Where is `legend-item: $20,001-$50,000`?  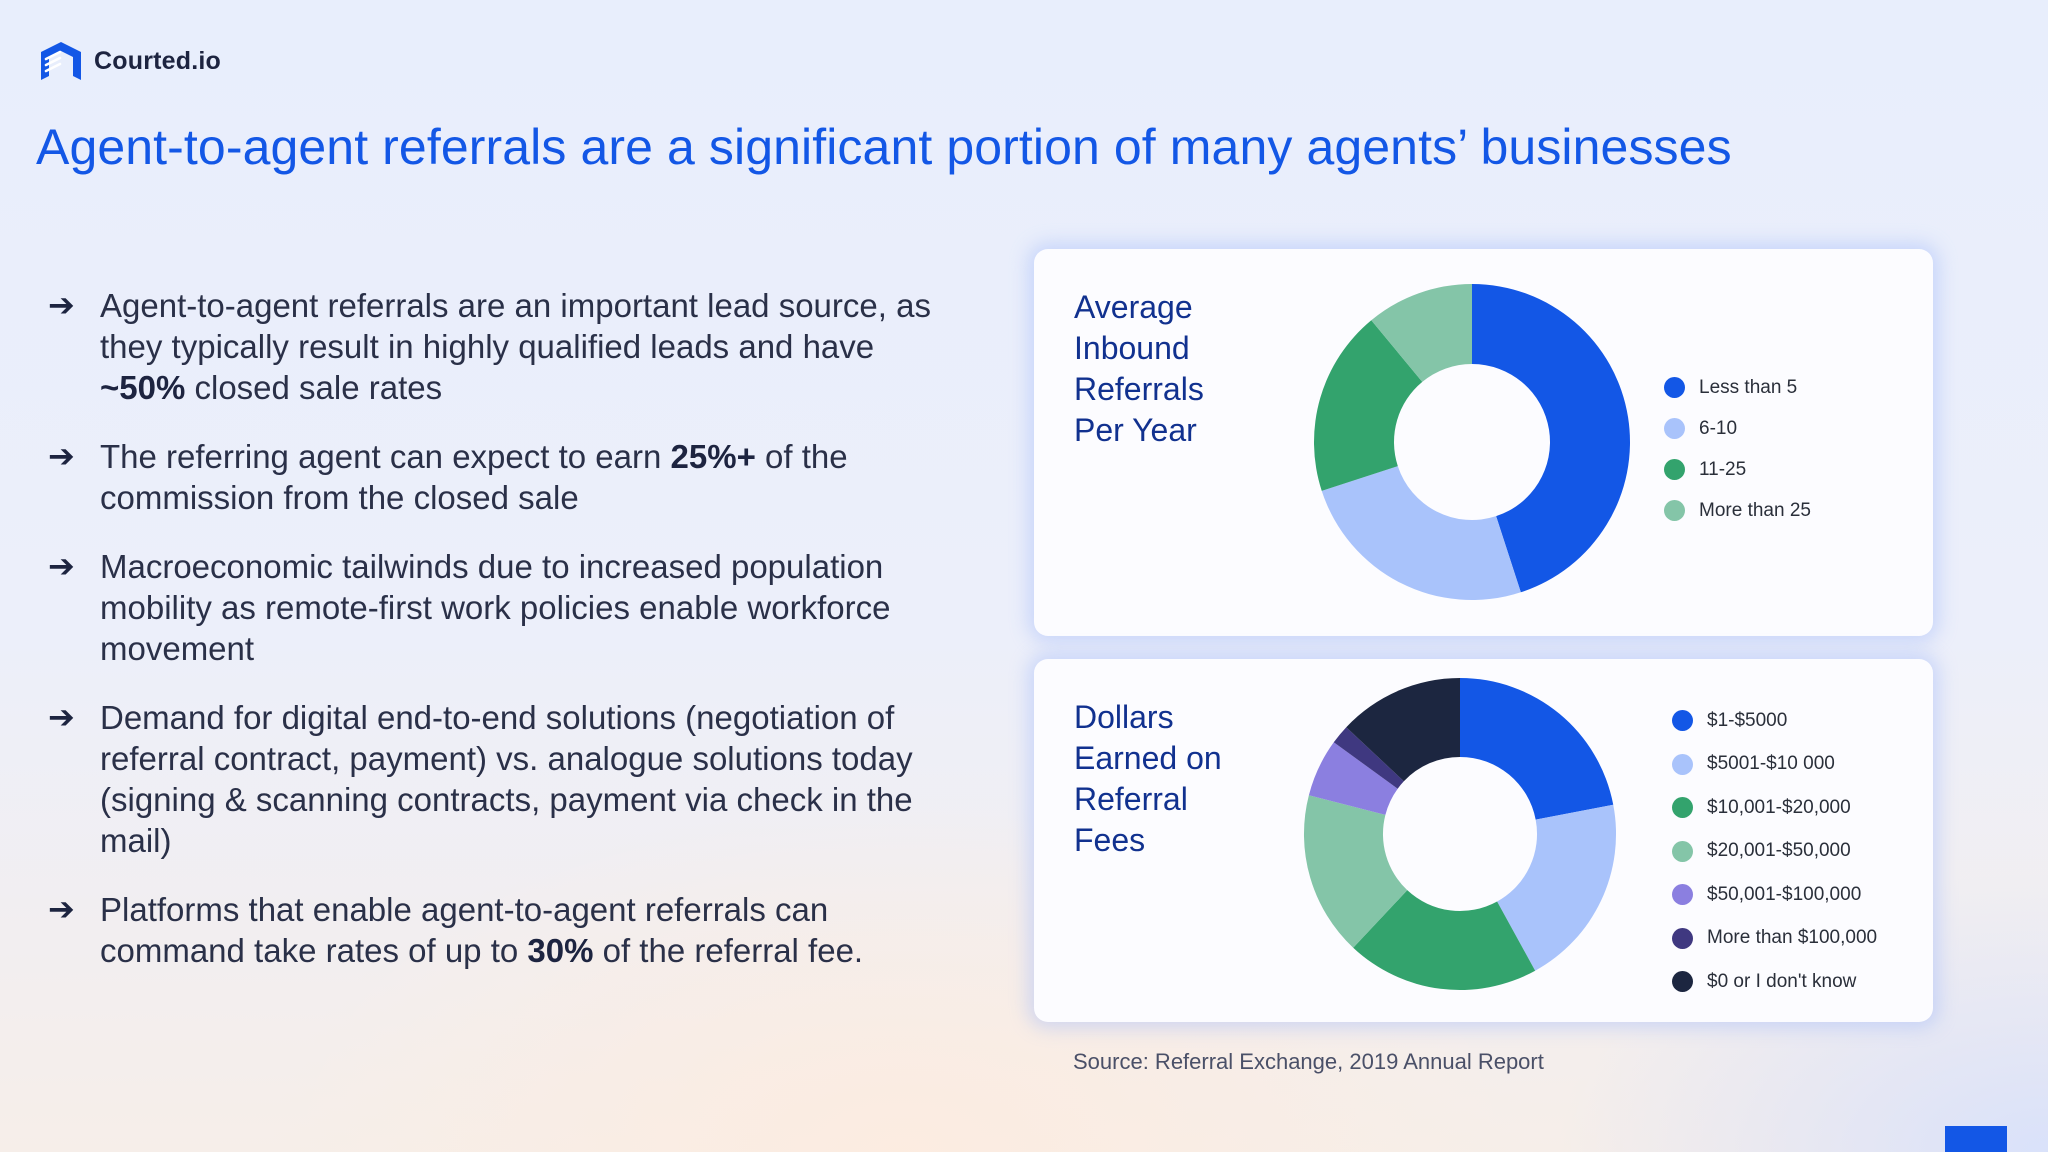
legend-item: $20,001-$50,000 is located at coordinates (1774, 852).